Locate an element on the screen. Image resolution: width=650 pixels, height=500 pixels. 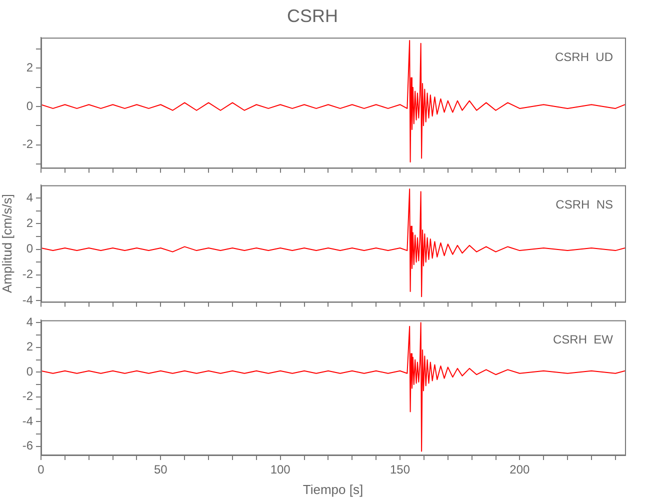
annotation: CSRH EW is located at coordinates (583, 339).